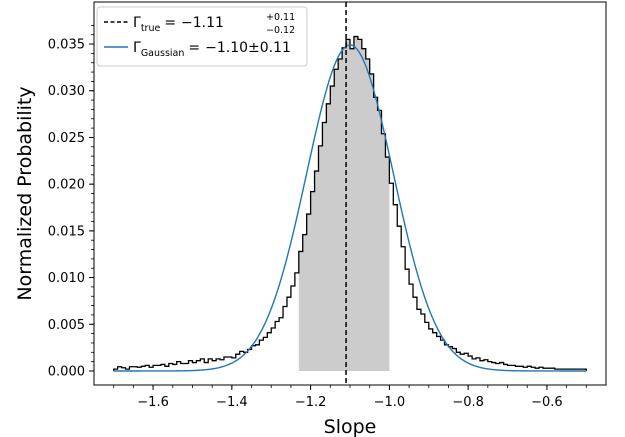 The width and height of the screenshot is (625, 437). I want to click on x-tick-label: −0.6, so click(547, 402).